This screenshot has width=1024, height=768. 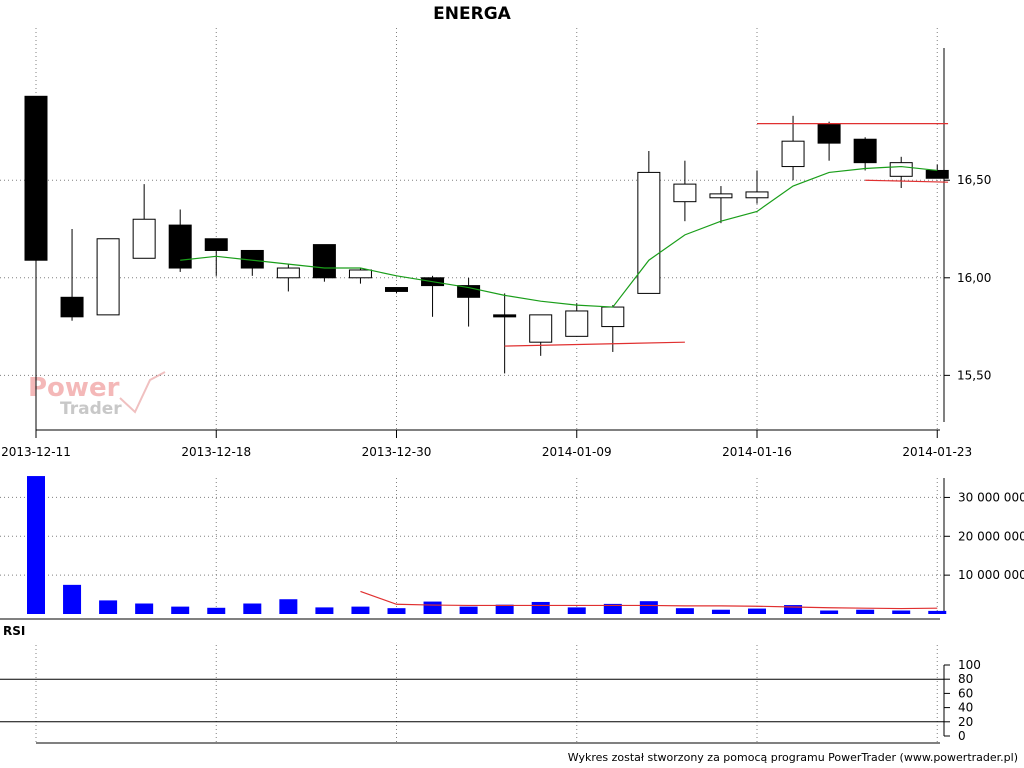 I want to click on logo-power-text: Power, so click(x=74, y=388).